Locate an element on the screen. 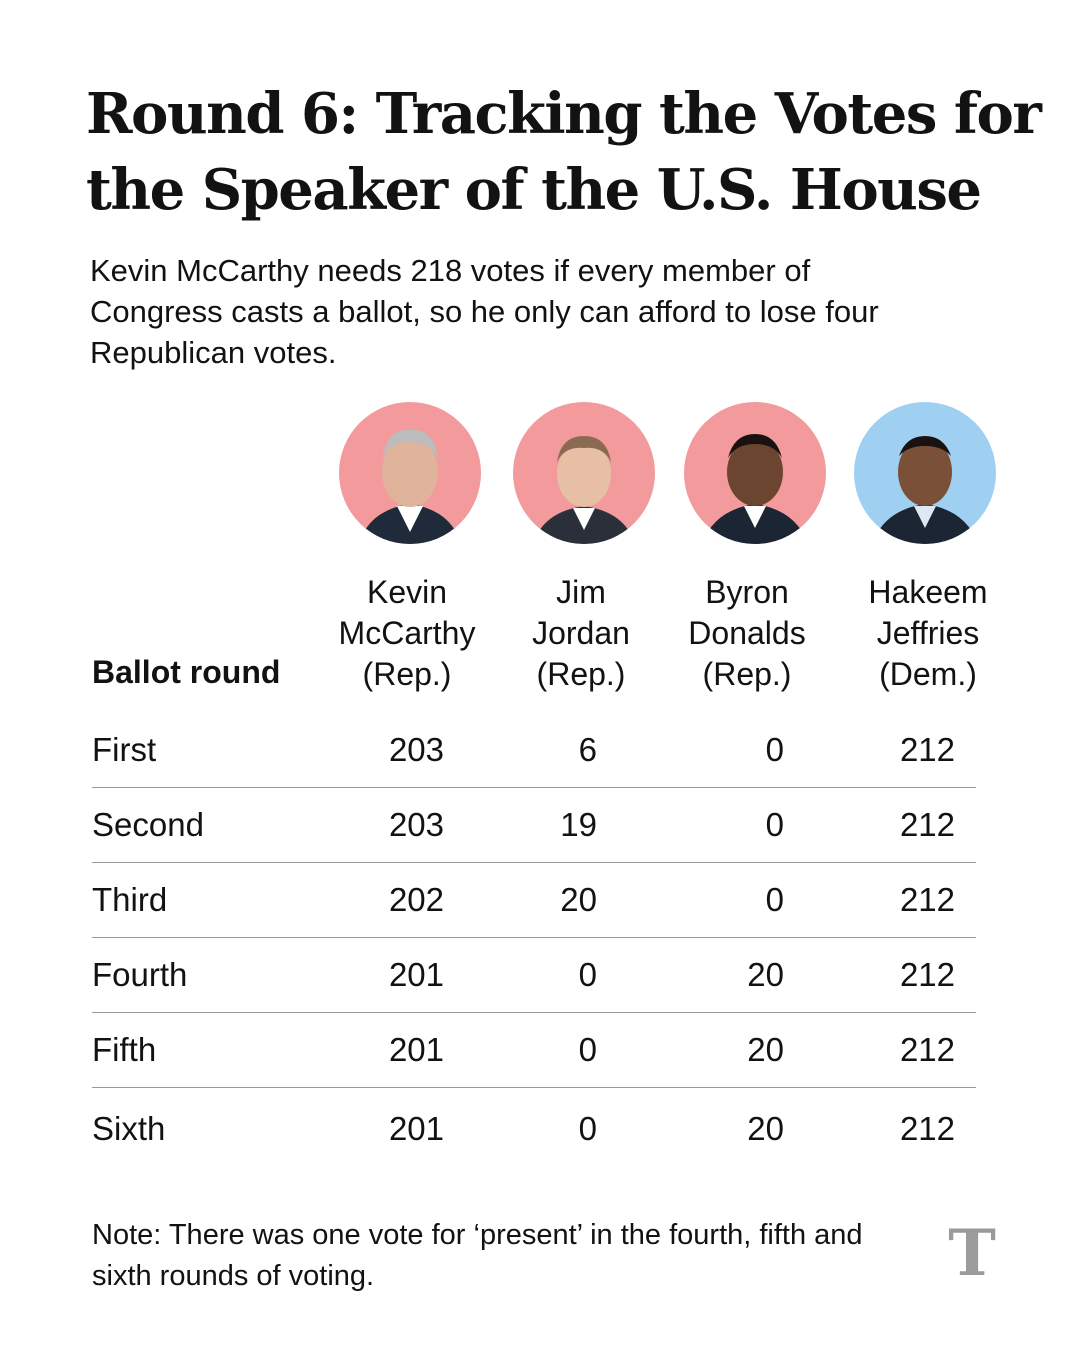  row-label: Fifth is located at coordinates (124, 1049).